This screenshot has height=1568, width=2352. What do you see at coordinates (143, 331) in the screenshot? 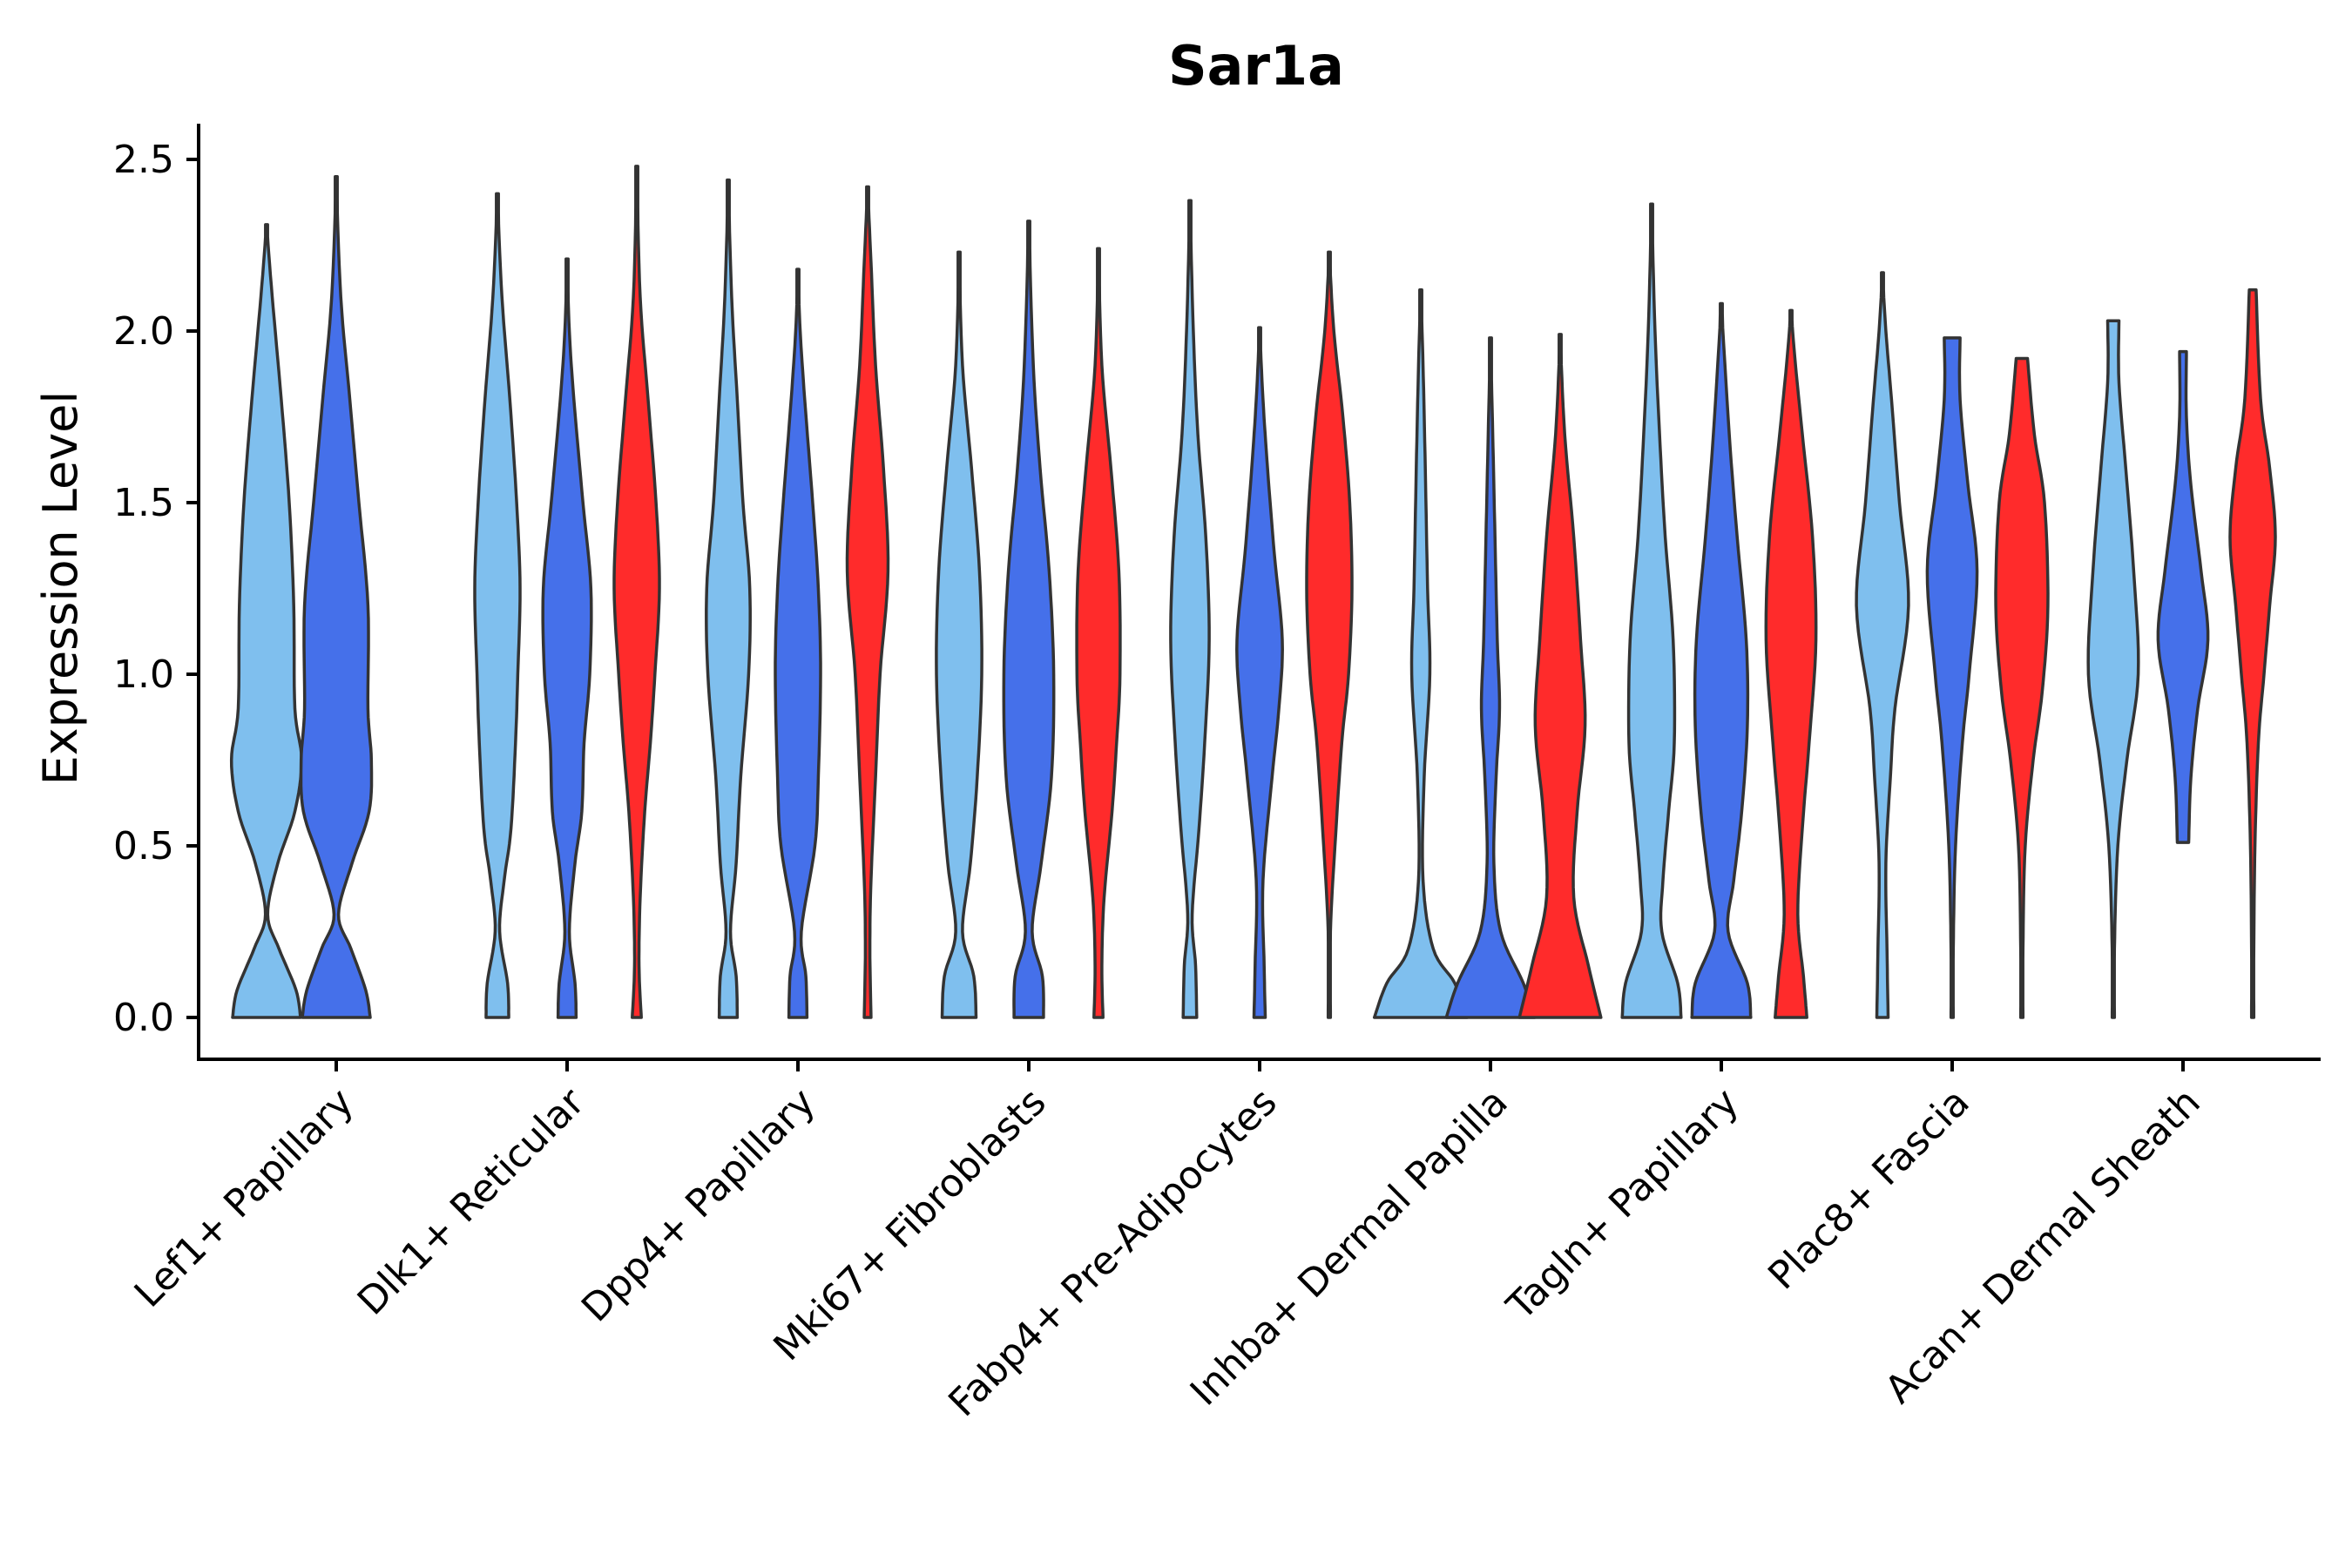
I see `y-tick-label: 2.0` at bounding box center [143, 331].